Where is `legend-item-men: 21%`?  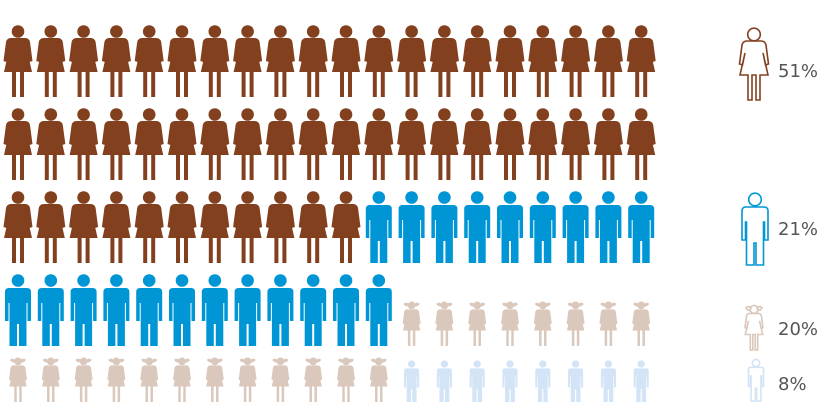
legend-item-men: 21% is located at coordinates (779, 229).